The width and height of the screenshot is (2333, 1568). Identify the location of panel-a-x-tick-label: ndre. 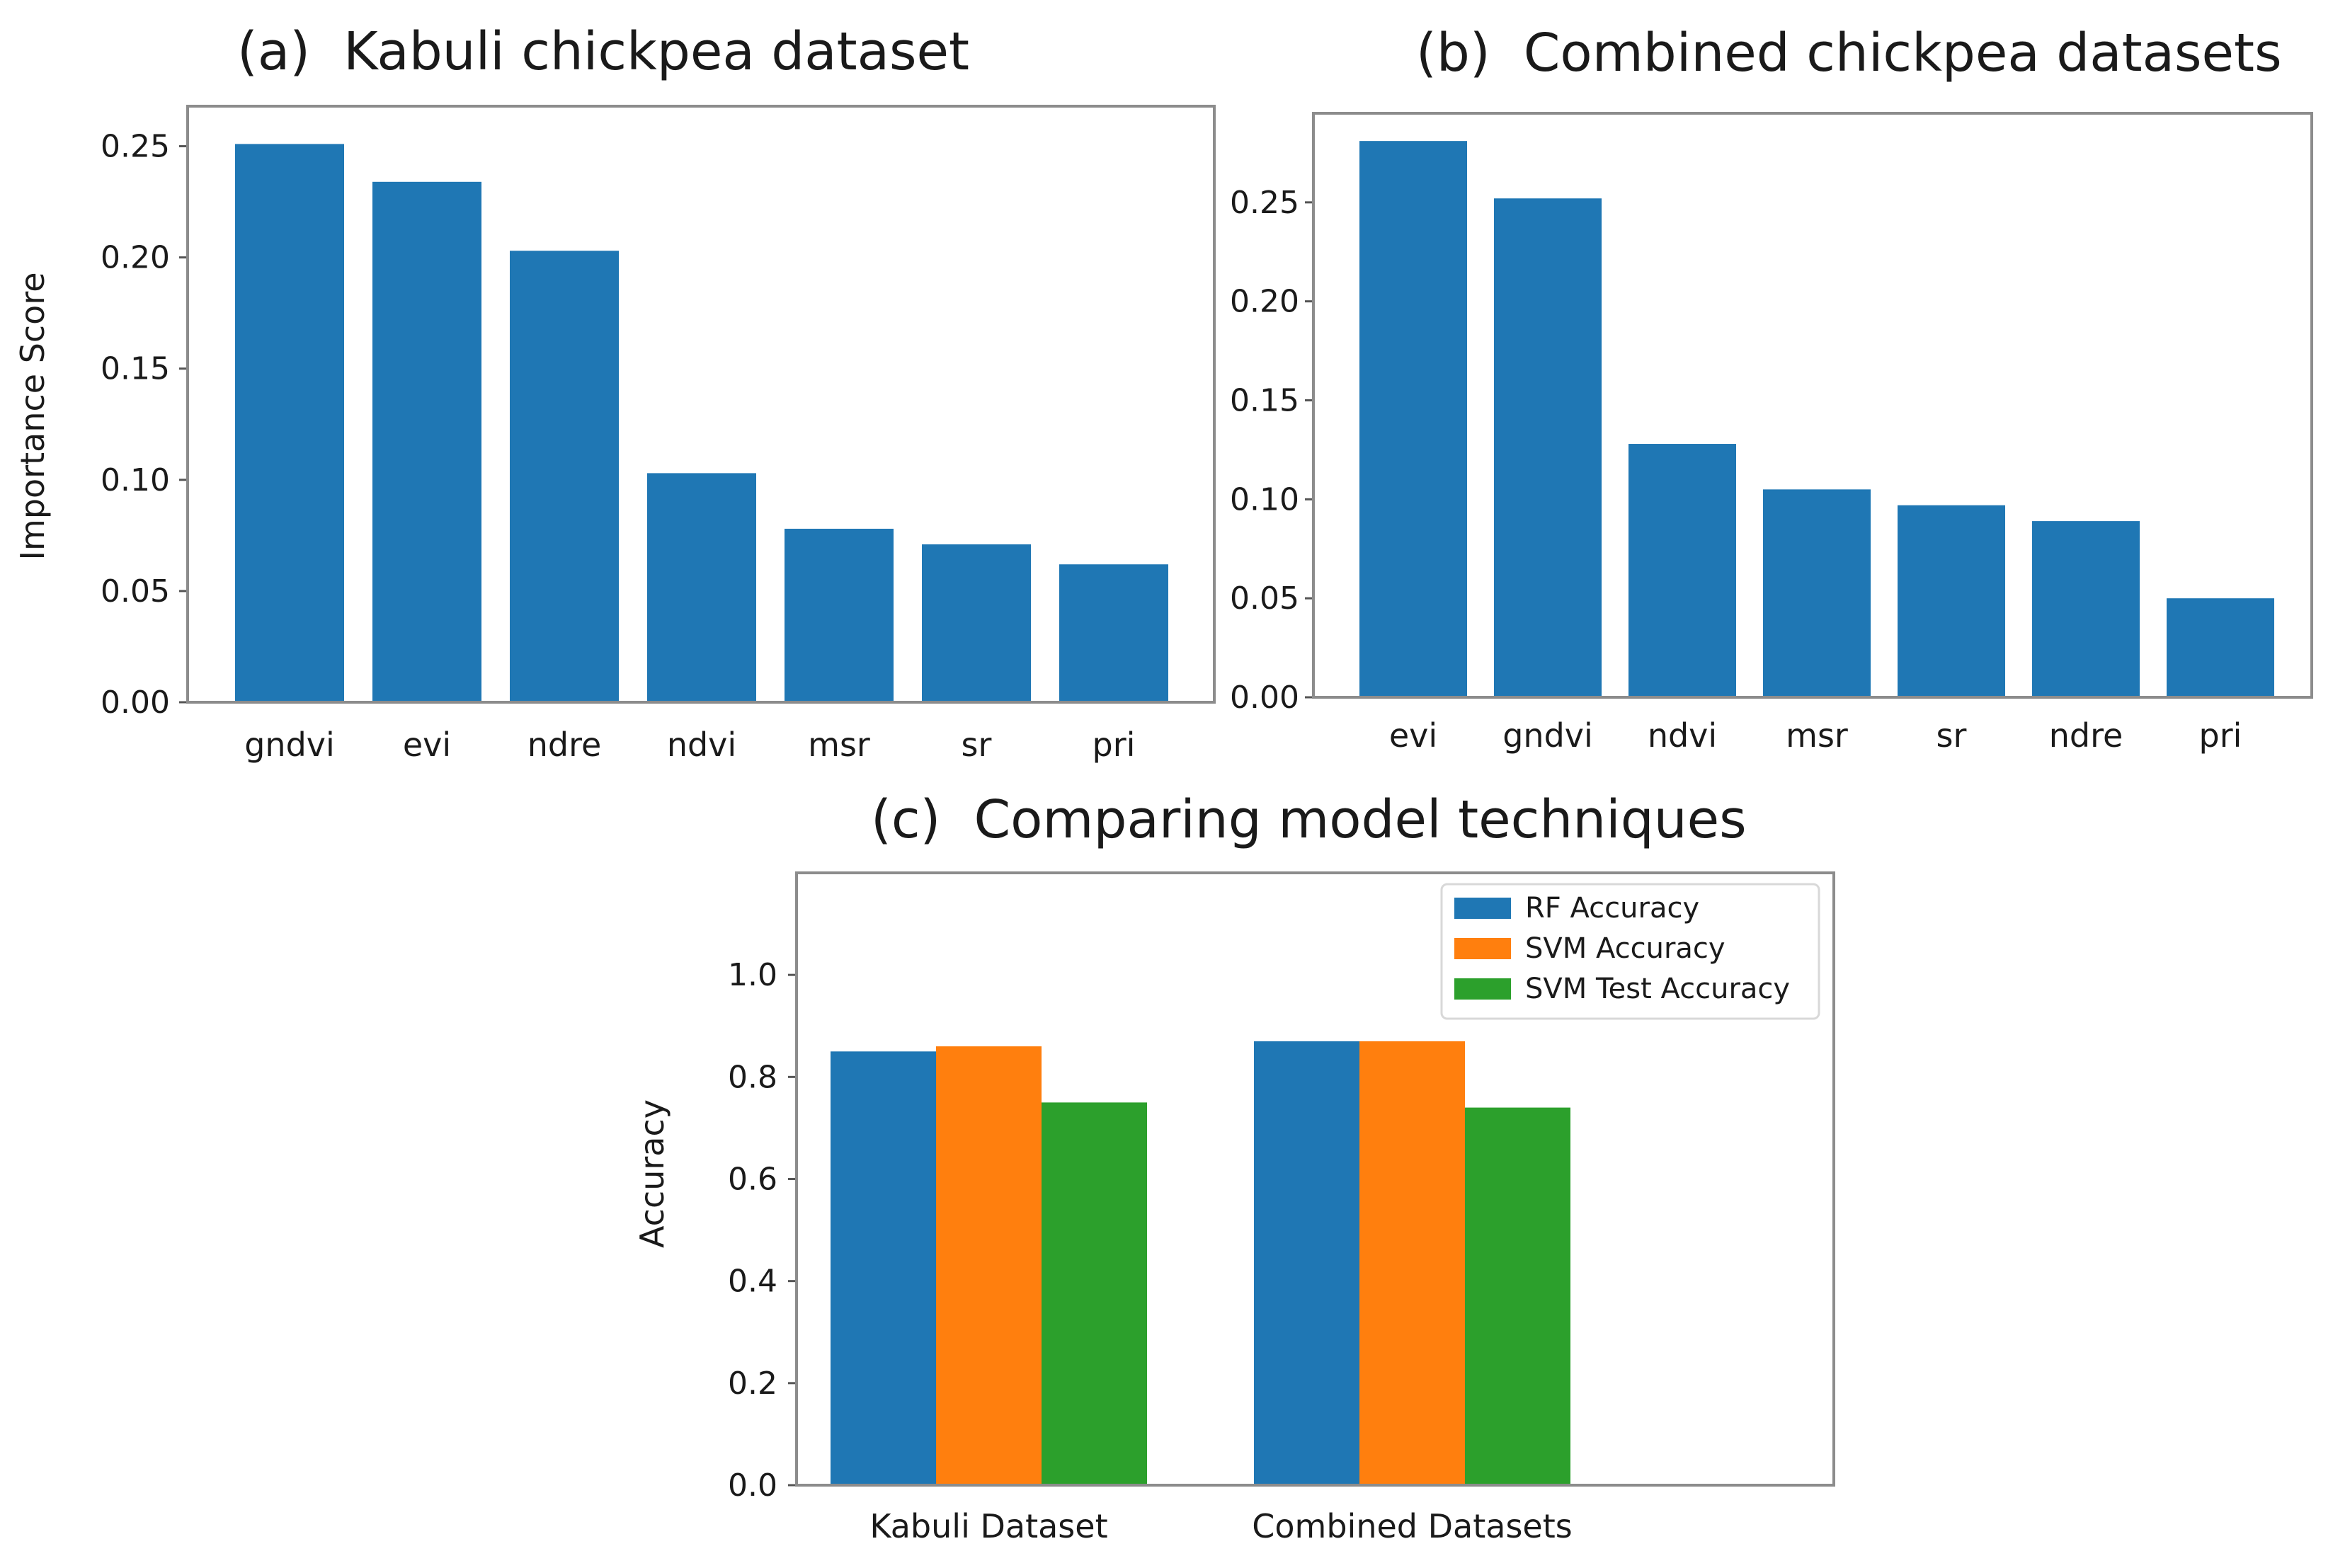
(564, 745).